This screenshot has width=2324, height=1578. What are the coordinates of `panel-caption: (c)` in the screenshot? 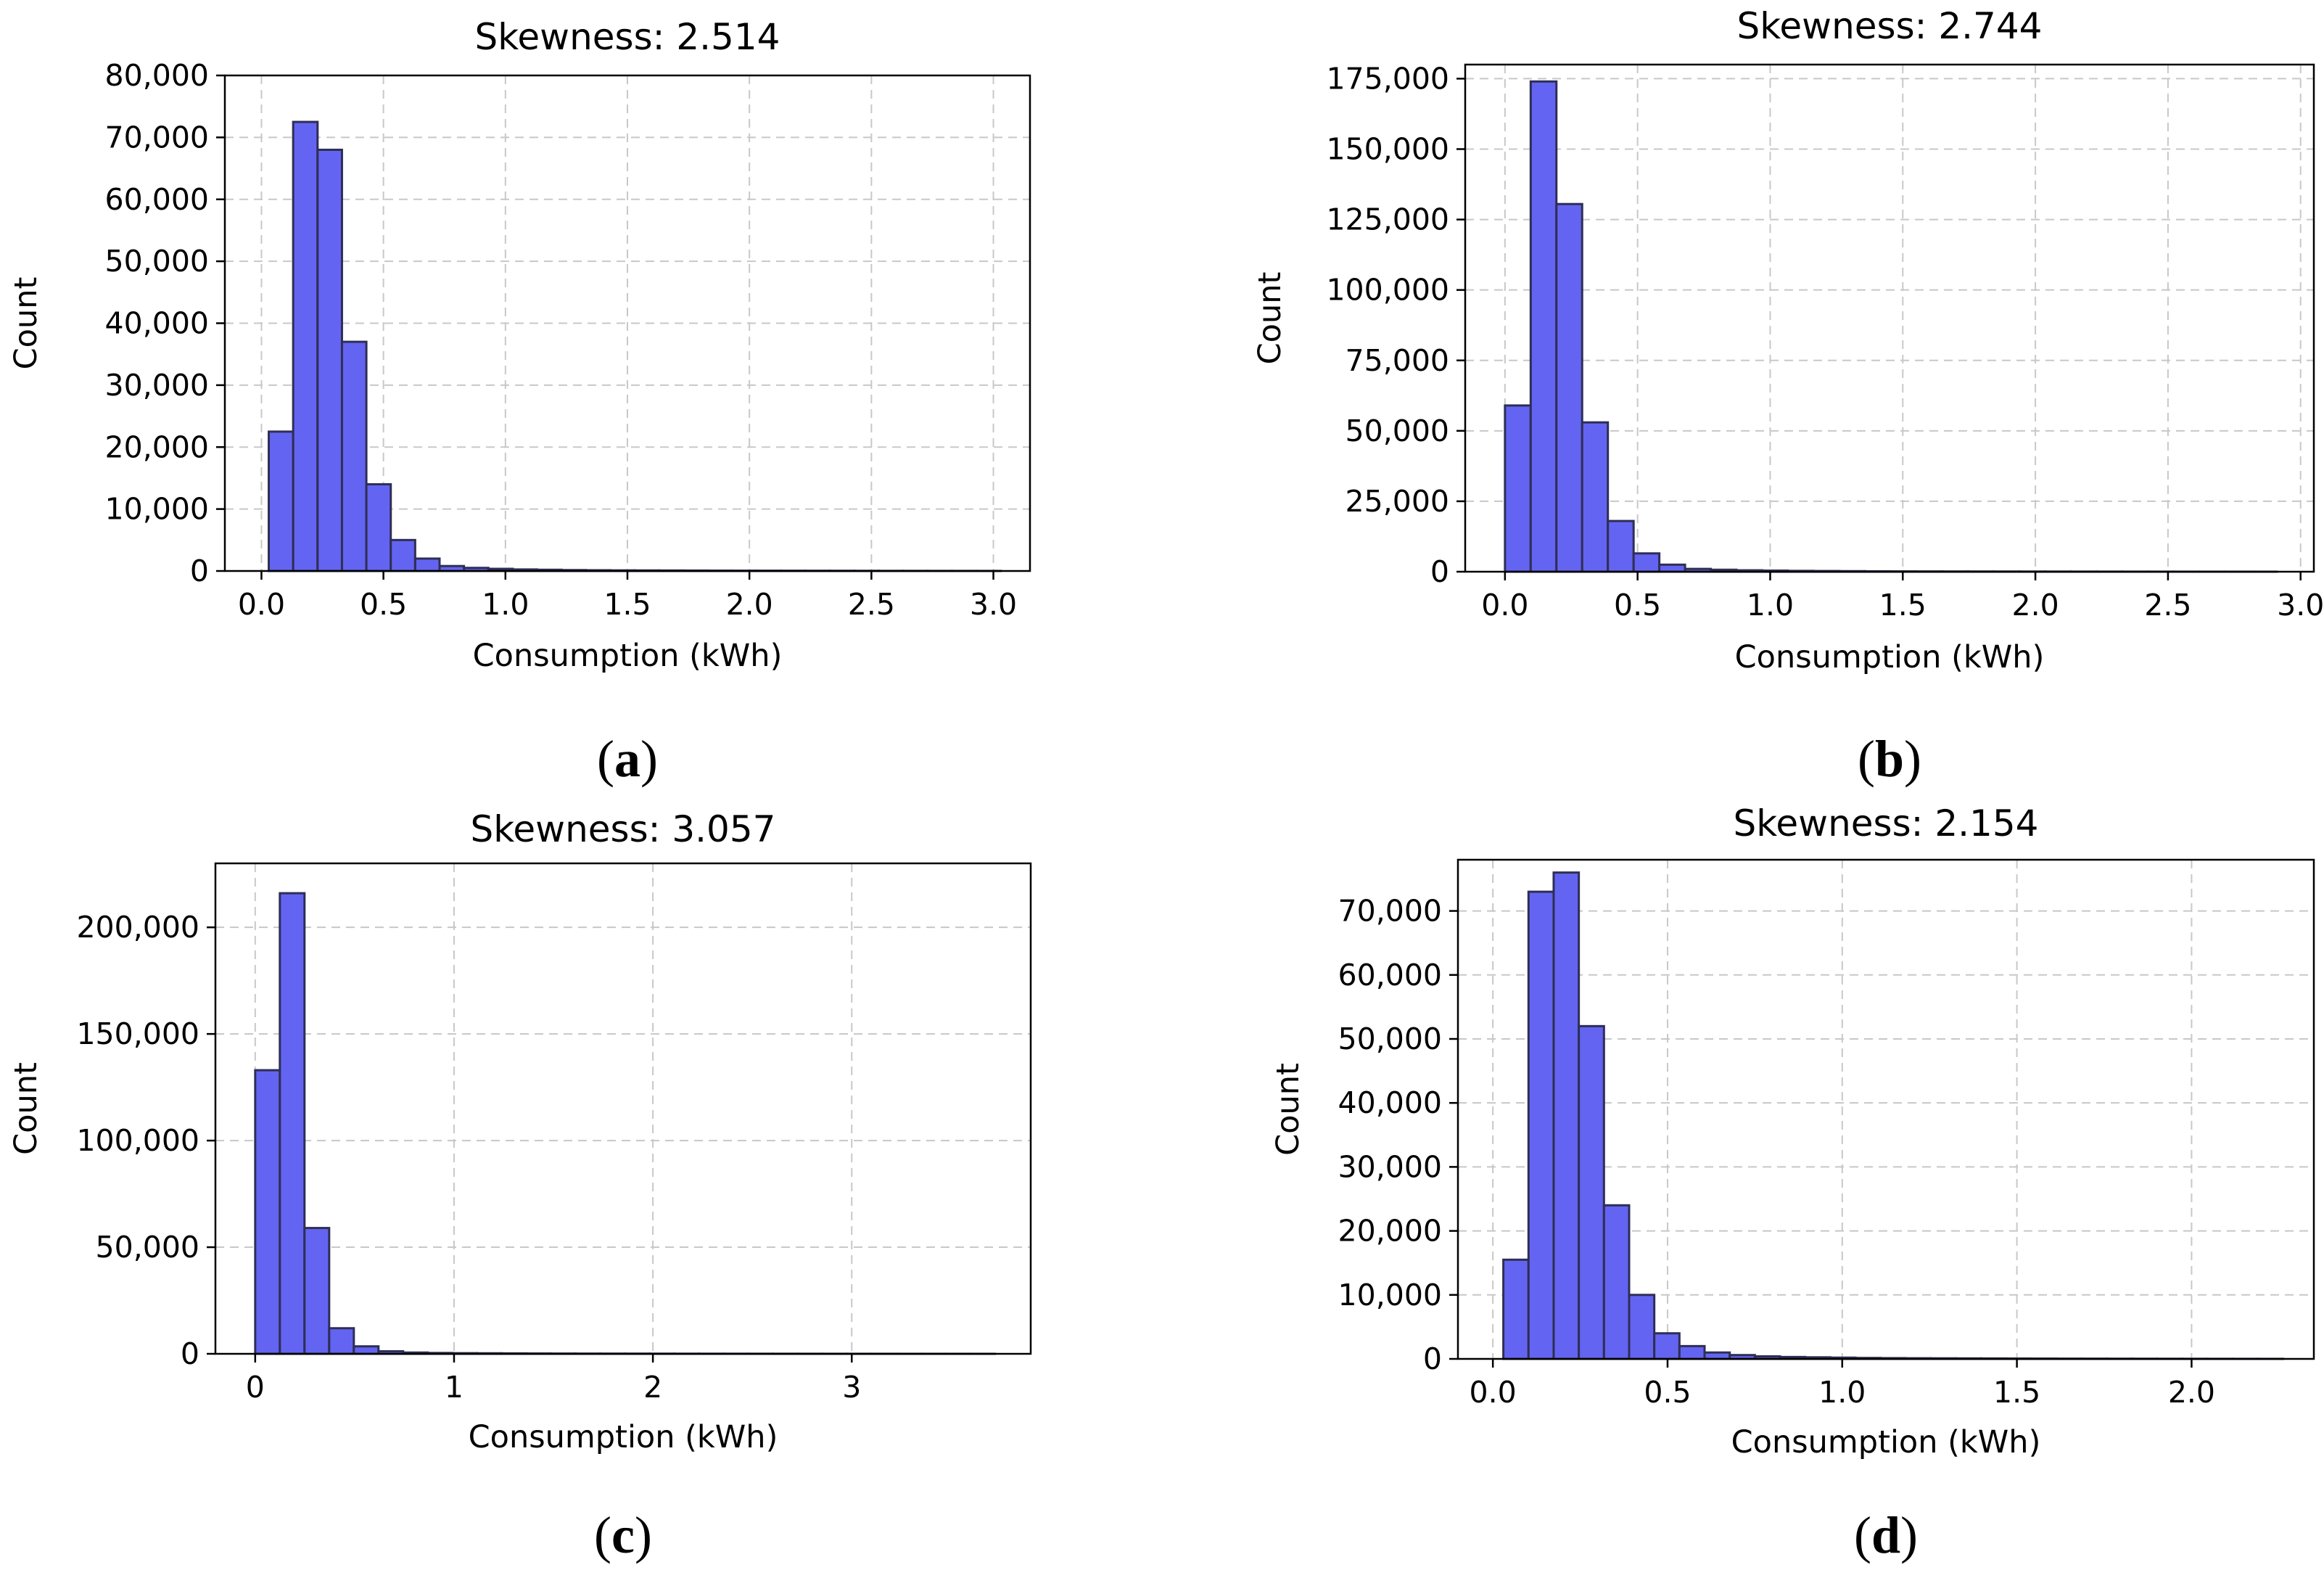 It's located at (623, 1535).